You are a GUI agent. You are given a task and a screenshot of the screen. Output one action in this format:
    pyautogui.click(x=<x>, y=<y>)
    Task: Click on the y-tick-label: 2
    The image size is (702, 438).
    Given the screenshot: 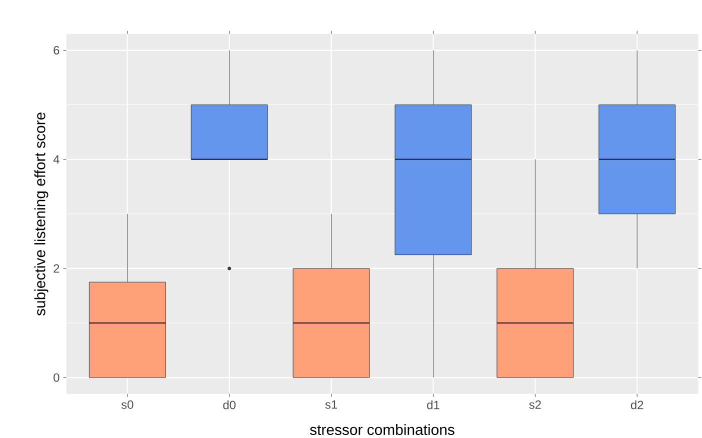 What is the action you would take?
    pyautogui.click(x=57, y=268)
    